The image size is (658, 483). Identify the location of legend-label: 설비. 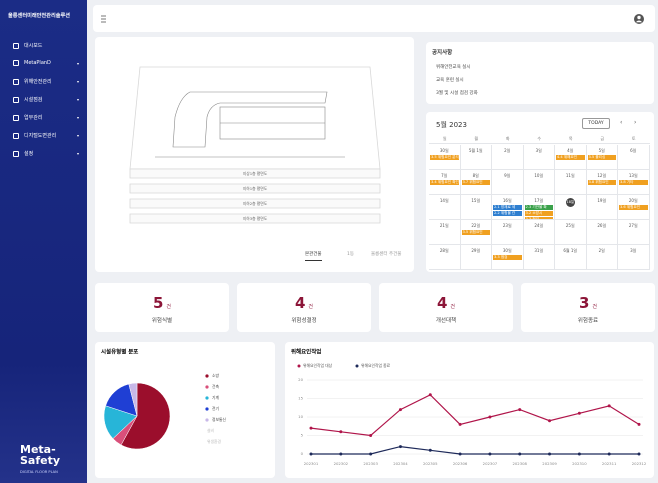
(210, 430).